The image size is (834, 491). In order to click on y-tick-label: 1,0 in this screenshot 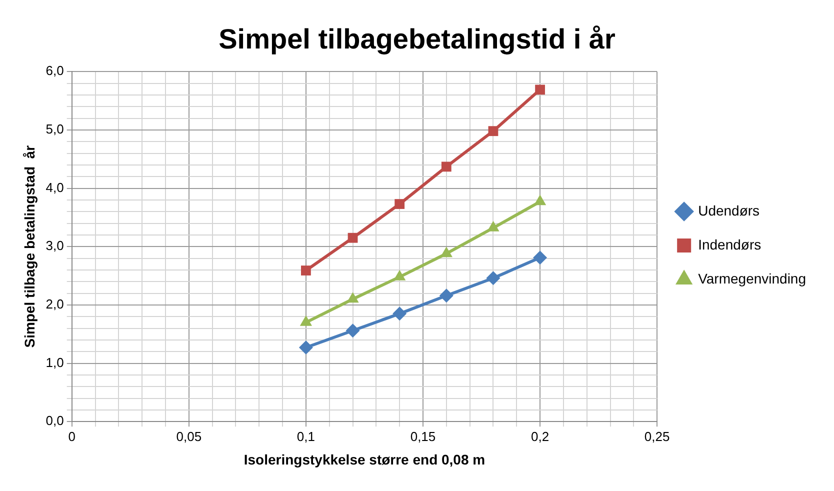, I will do `click(55, 362)`.